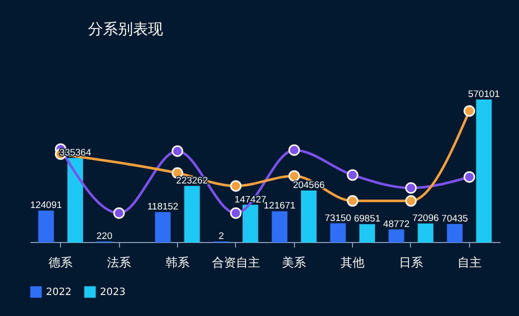  I want to click on data-label: 48772, so click(396, 224).